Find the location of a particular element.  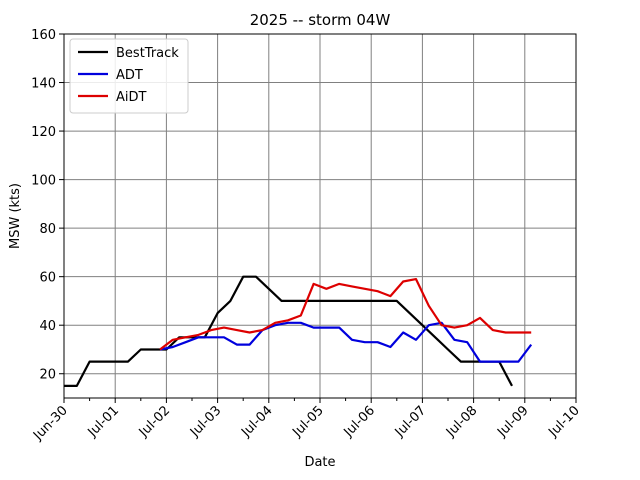

y-tick-label: 100 is located at coordinates (43, 181).